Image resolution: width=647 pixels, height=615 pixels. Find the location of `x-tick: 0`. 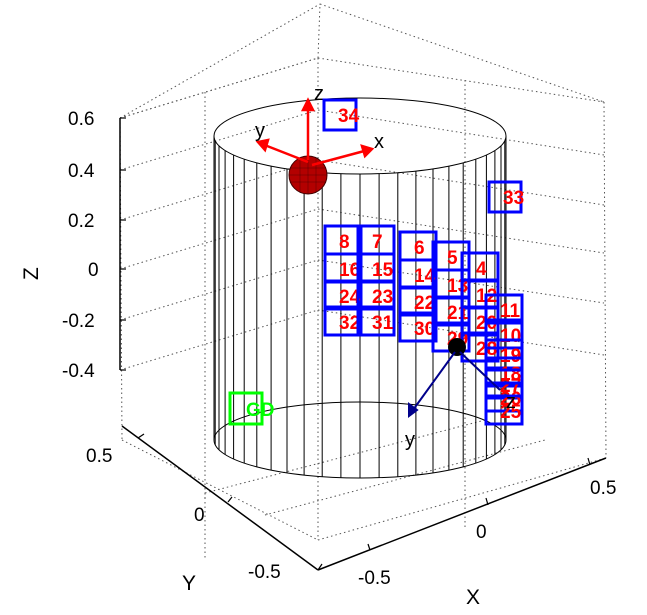

x-tick: 0 is located at coordinates (481, 532).